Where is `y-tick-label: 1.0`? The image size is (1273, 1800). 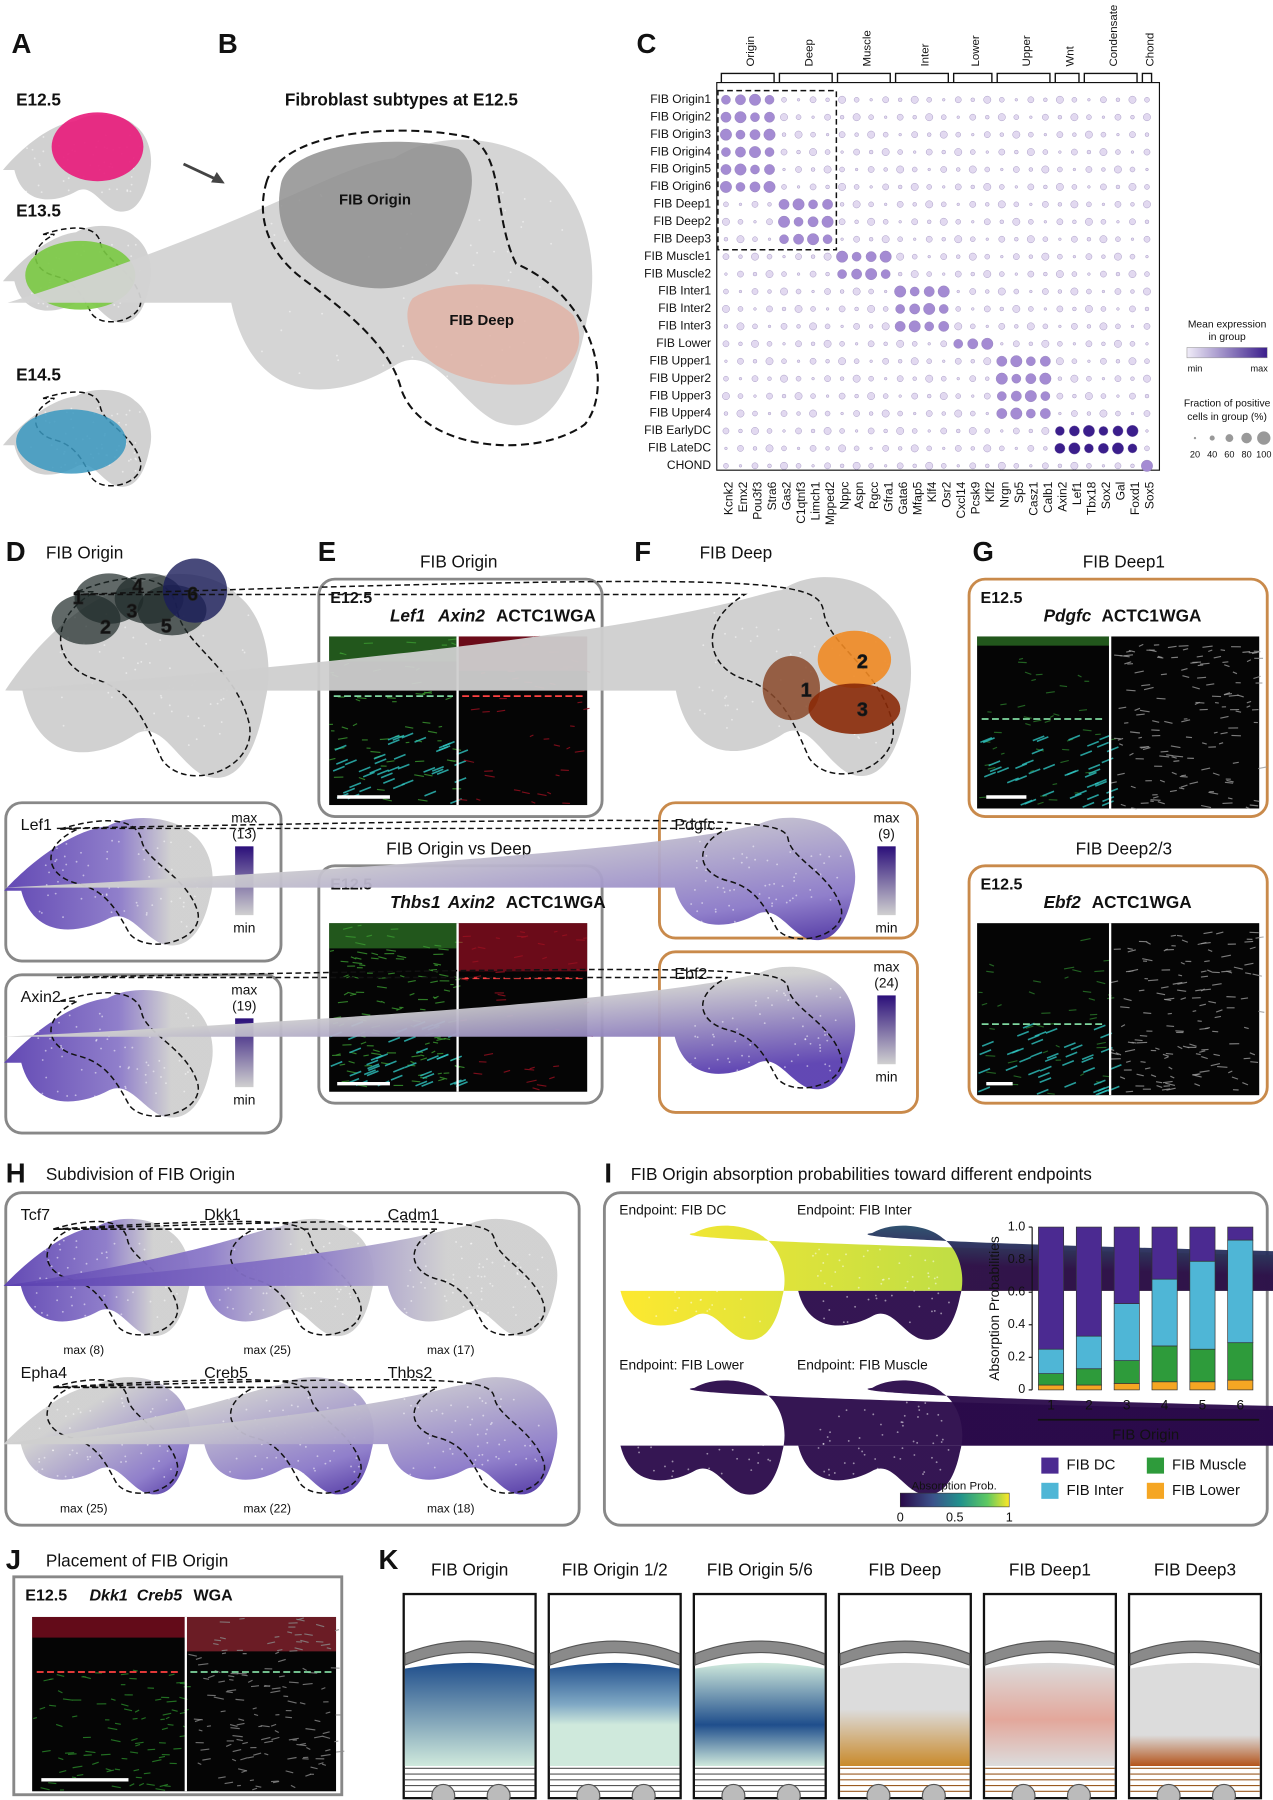
y-tick-label: 1.0 is located at coordinates (1017, 1226).